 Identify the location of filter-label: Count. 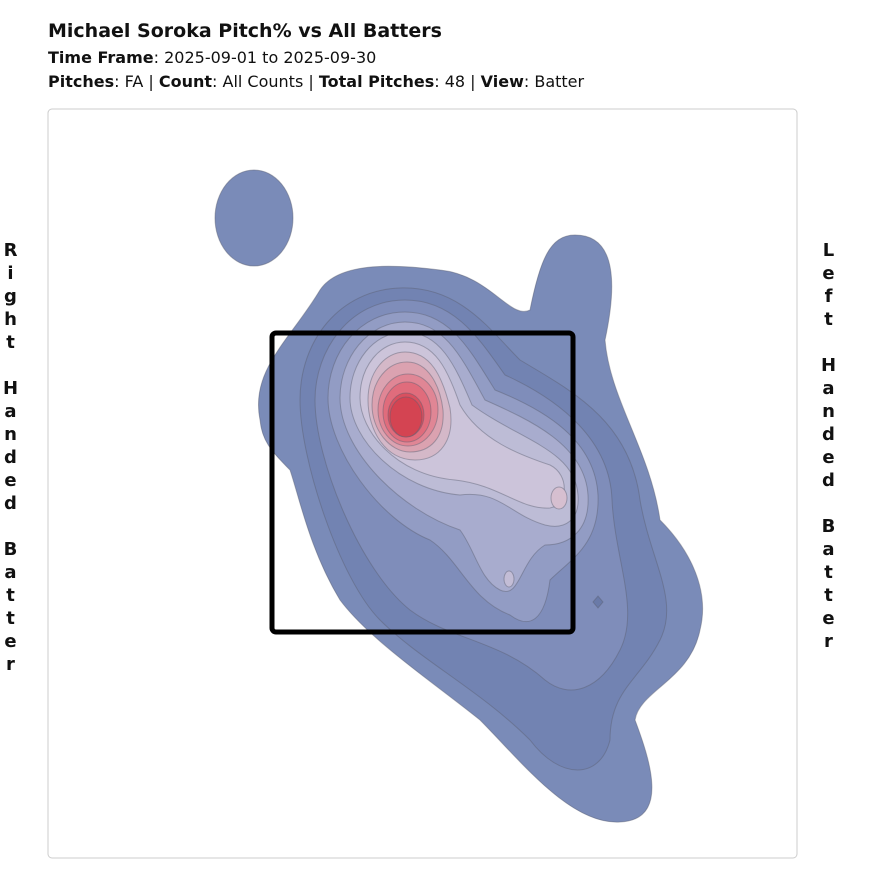
(185, 81).